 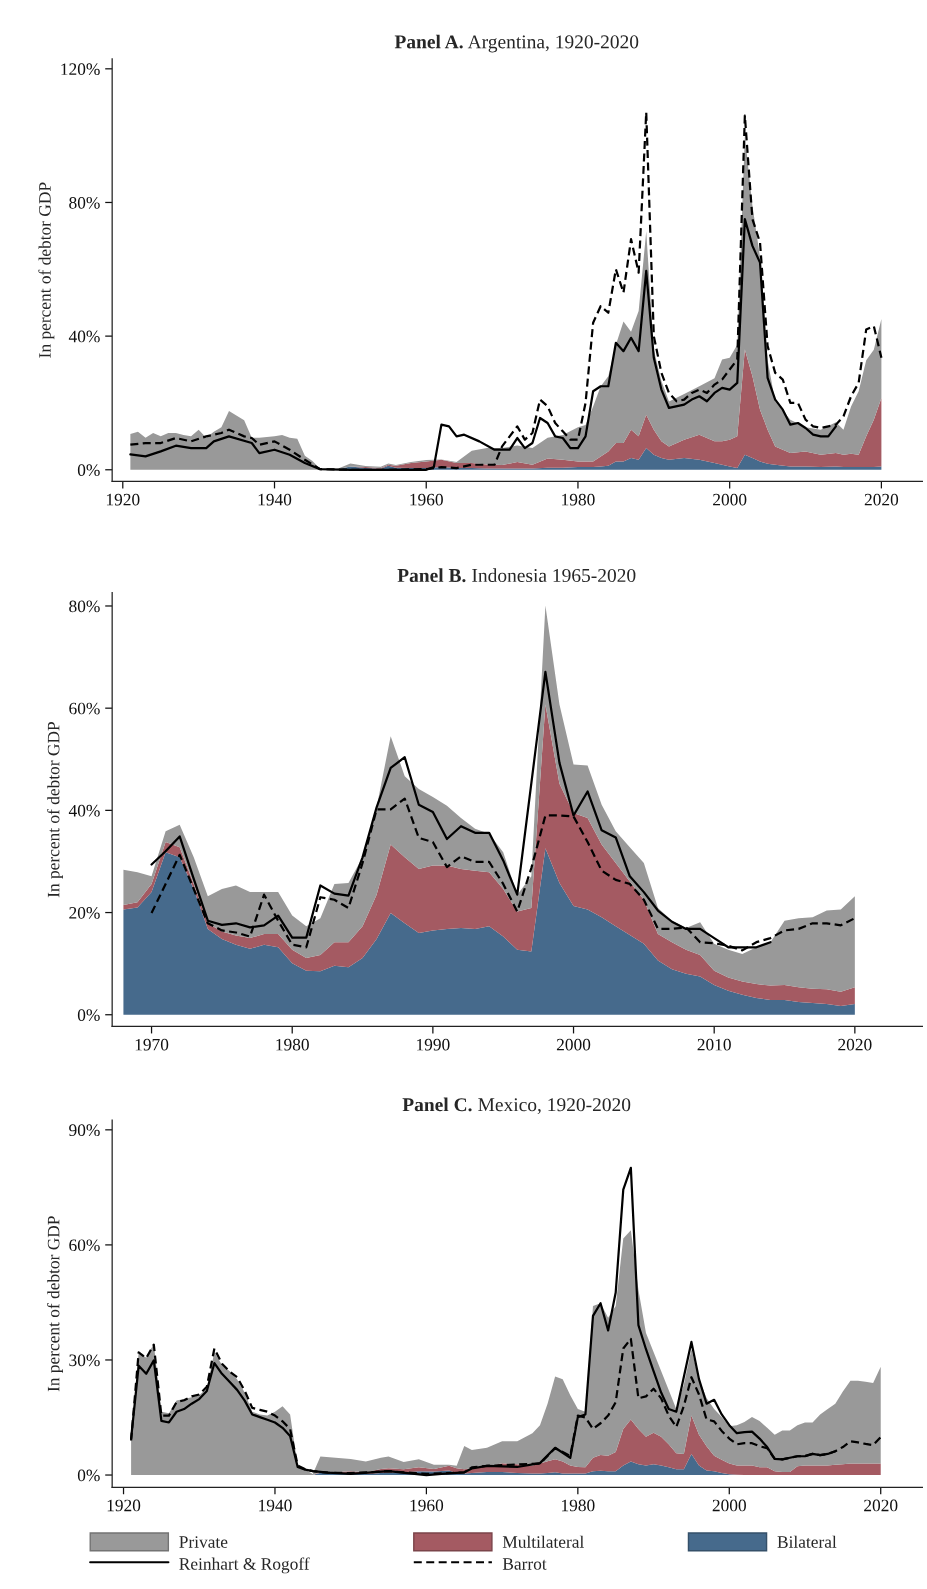 I want to click on legend-label: Reinhart & Rogoff, so click(x=244, y=1565).